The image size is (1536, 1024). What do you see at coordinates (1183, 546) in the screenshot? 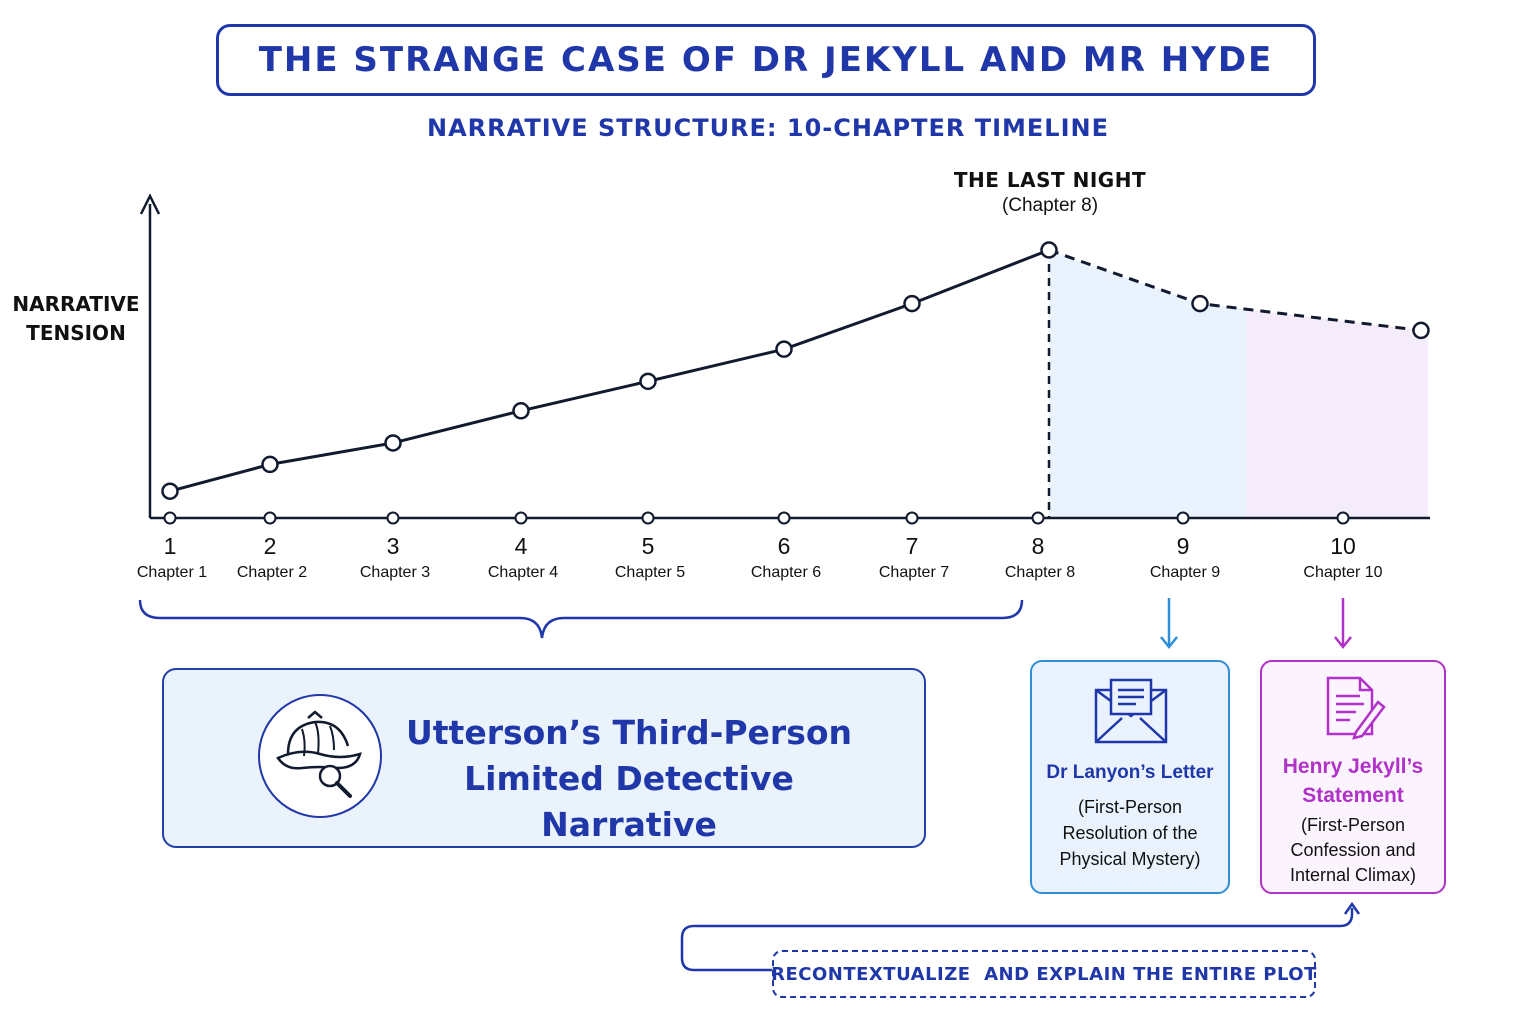
I see `x-tick-number-9: 9` at bounding box center [1183, 546].